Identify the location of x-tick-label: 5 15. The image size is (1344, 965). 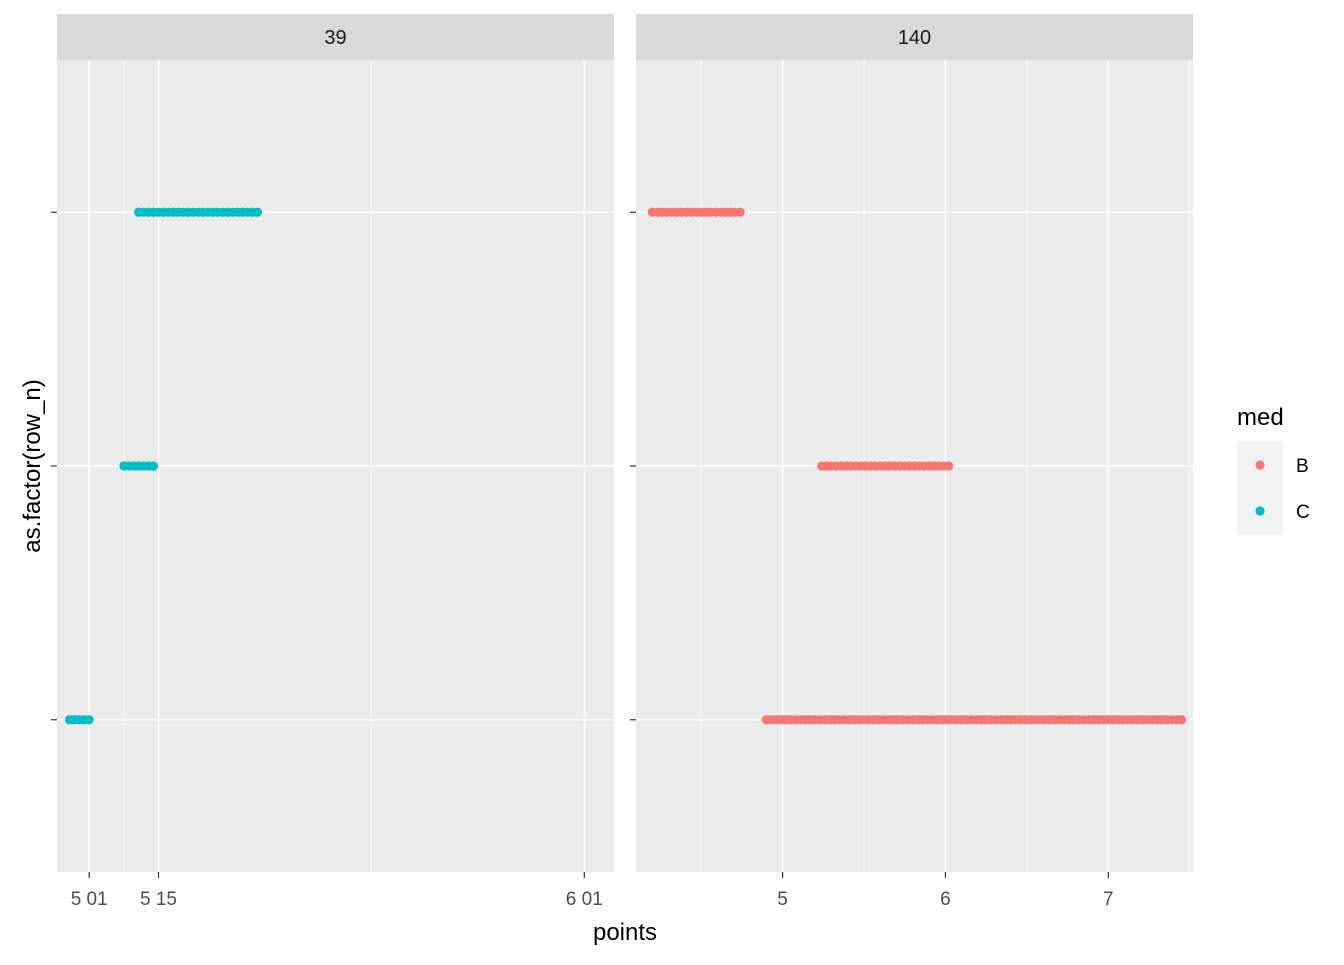
(158, 899).